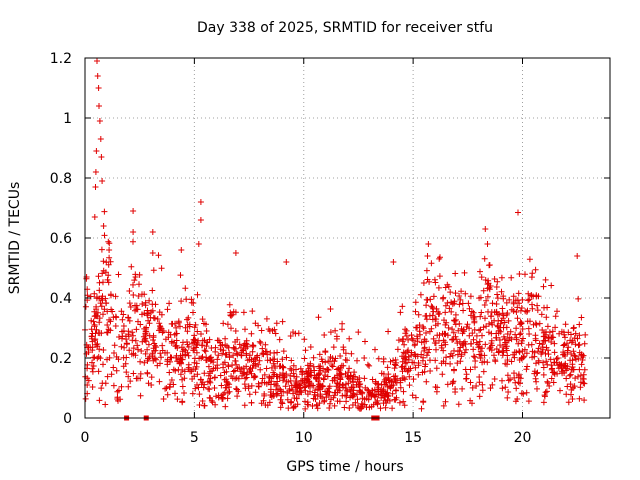 The height and width of the screenshot is (480, 640). What do you see at coordinates (61, 239) in the screenshot?
I see `y-tick-label: 0.6` at bounding box center [61, 239].